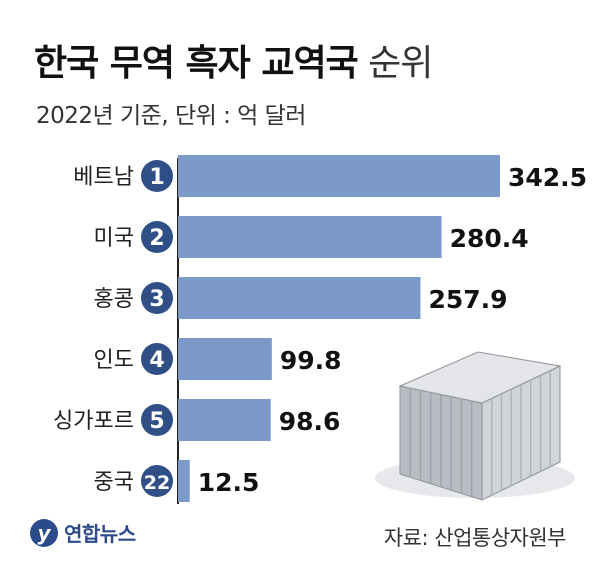 The image size is (600, 573). Describe the element at coordinates (311, 360) in the screenshot. I see `data-label: 99.8` at that location.